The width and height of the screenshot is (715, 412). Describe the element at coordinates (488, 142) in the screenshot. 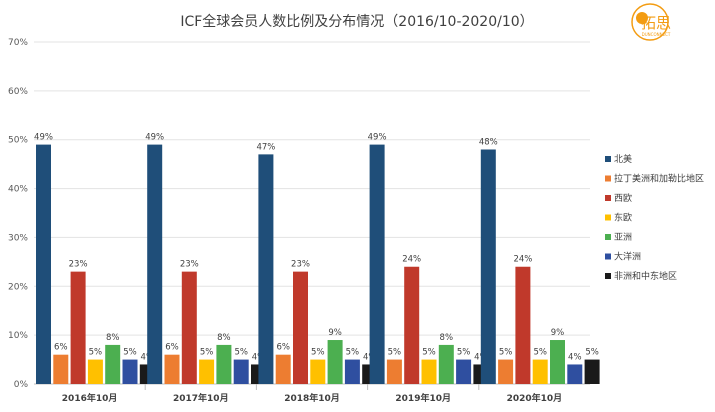

I see `data-label: 48%` at that location.